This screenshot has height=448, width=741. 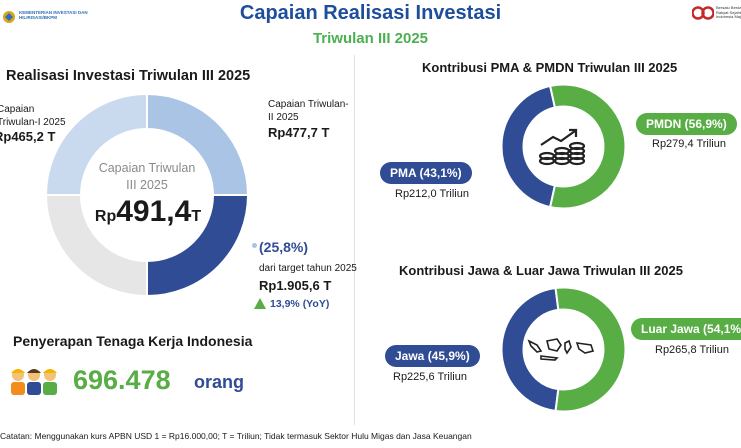 I want to click on target-label: dari target tahun 2025, so click(x=308, y=268).